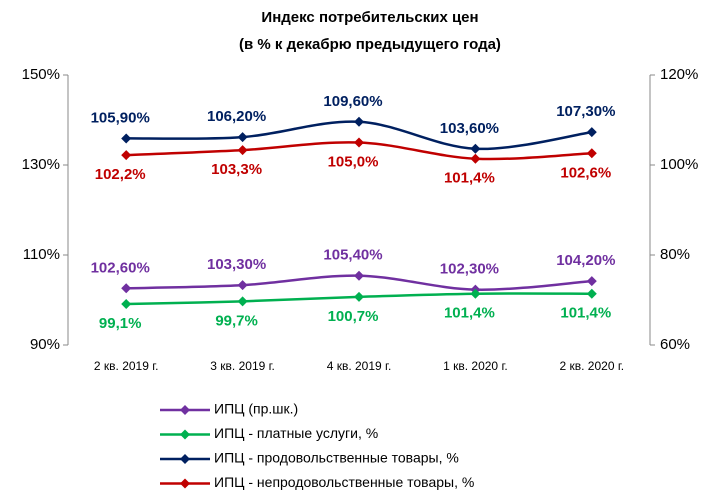 The image size is (717, 491). Describe the element at coordinates (592, 366) in the screenshot. I see `x-tick-label: 2 кв. 2020 г.` at that location.